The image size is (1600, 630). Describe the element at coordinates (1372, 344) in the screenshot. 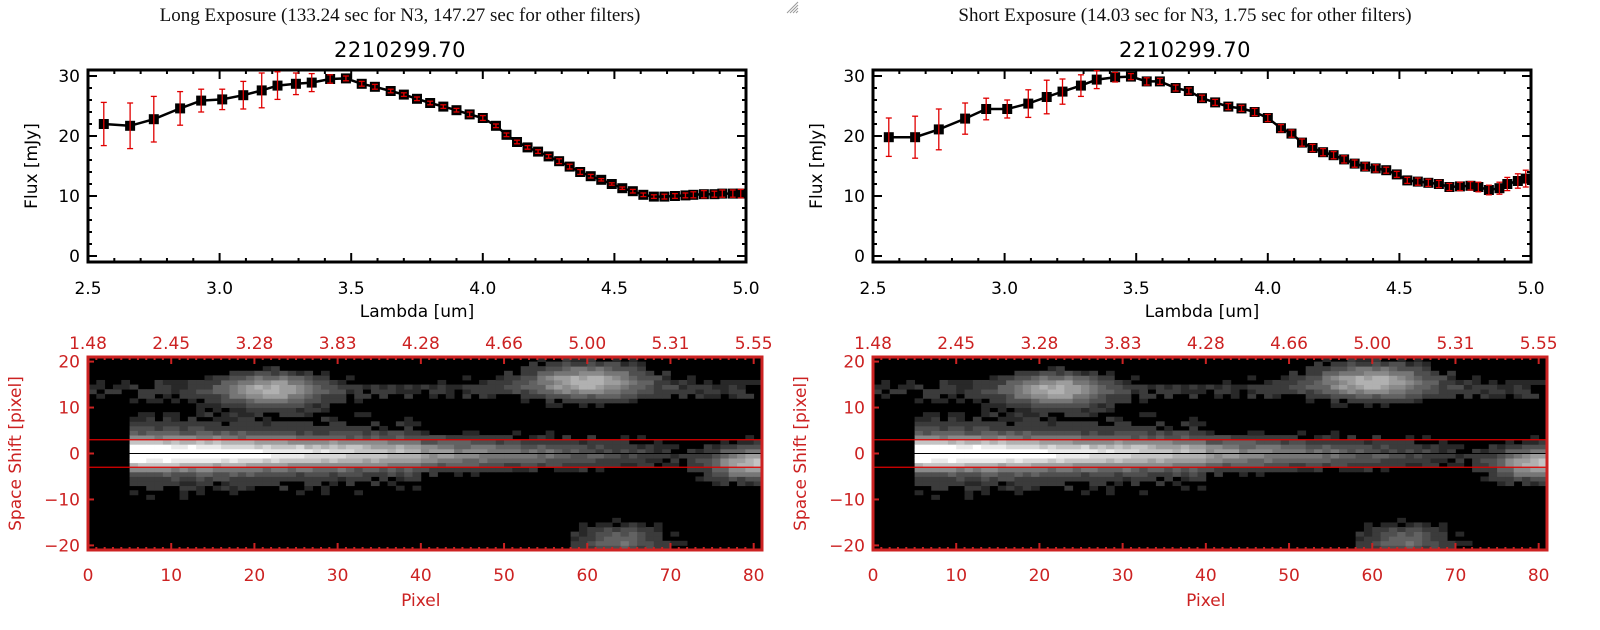

I see `top-wavelength-tick-label: 5.00` at that location.